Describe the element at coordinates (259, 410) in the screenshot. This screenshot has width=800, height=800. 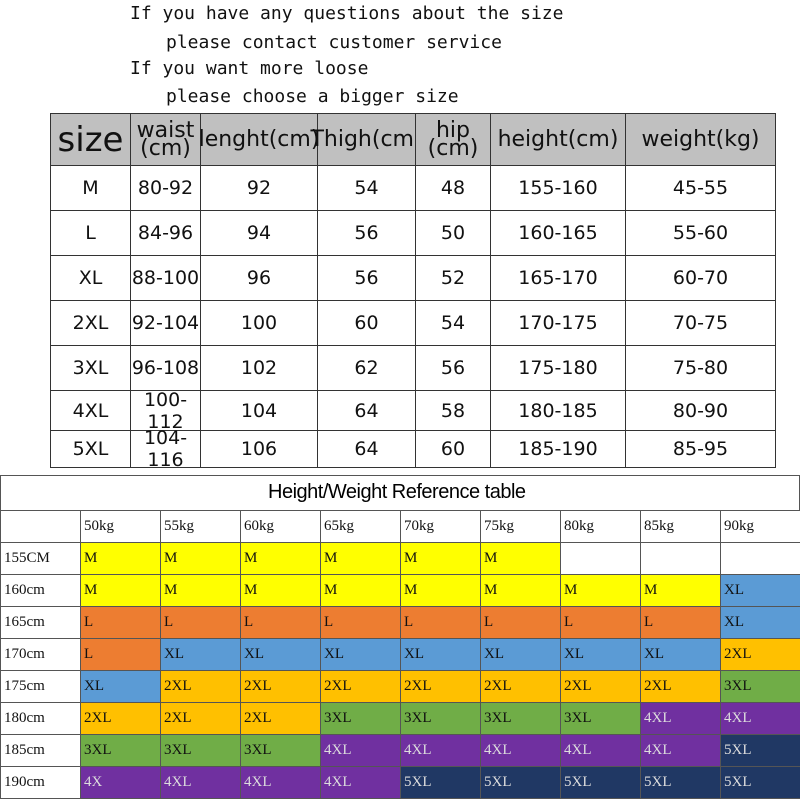
I see `table-cell: 104` at that location.